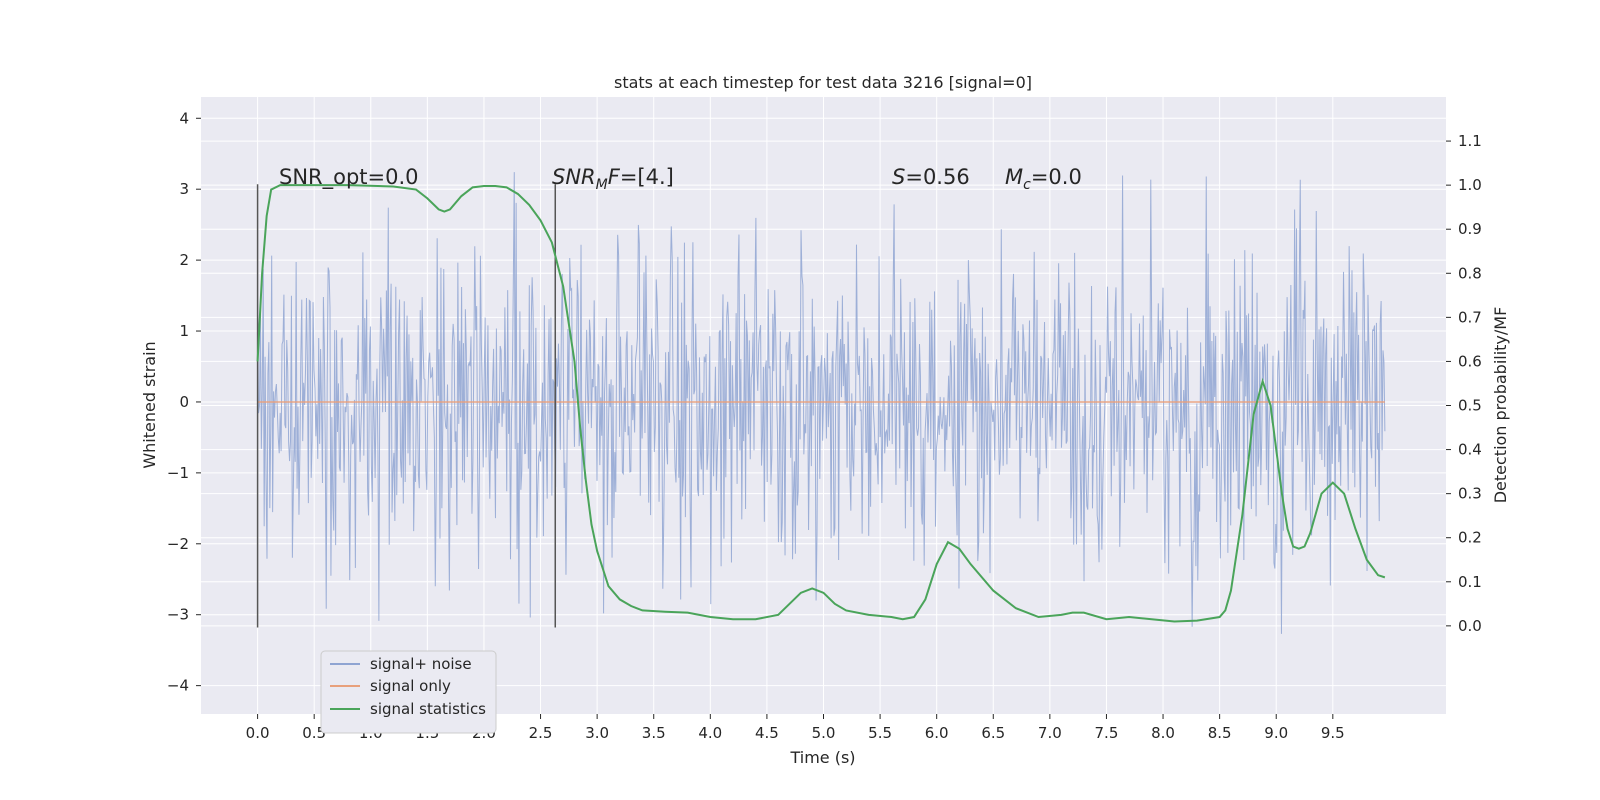  I want to click on snr-mf-symbol: SNR, so click(574, 177).